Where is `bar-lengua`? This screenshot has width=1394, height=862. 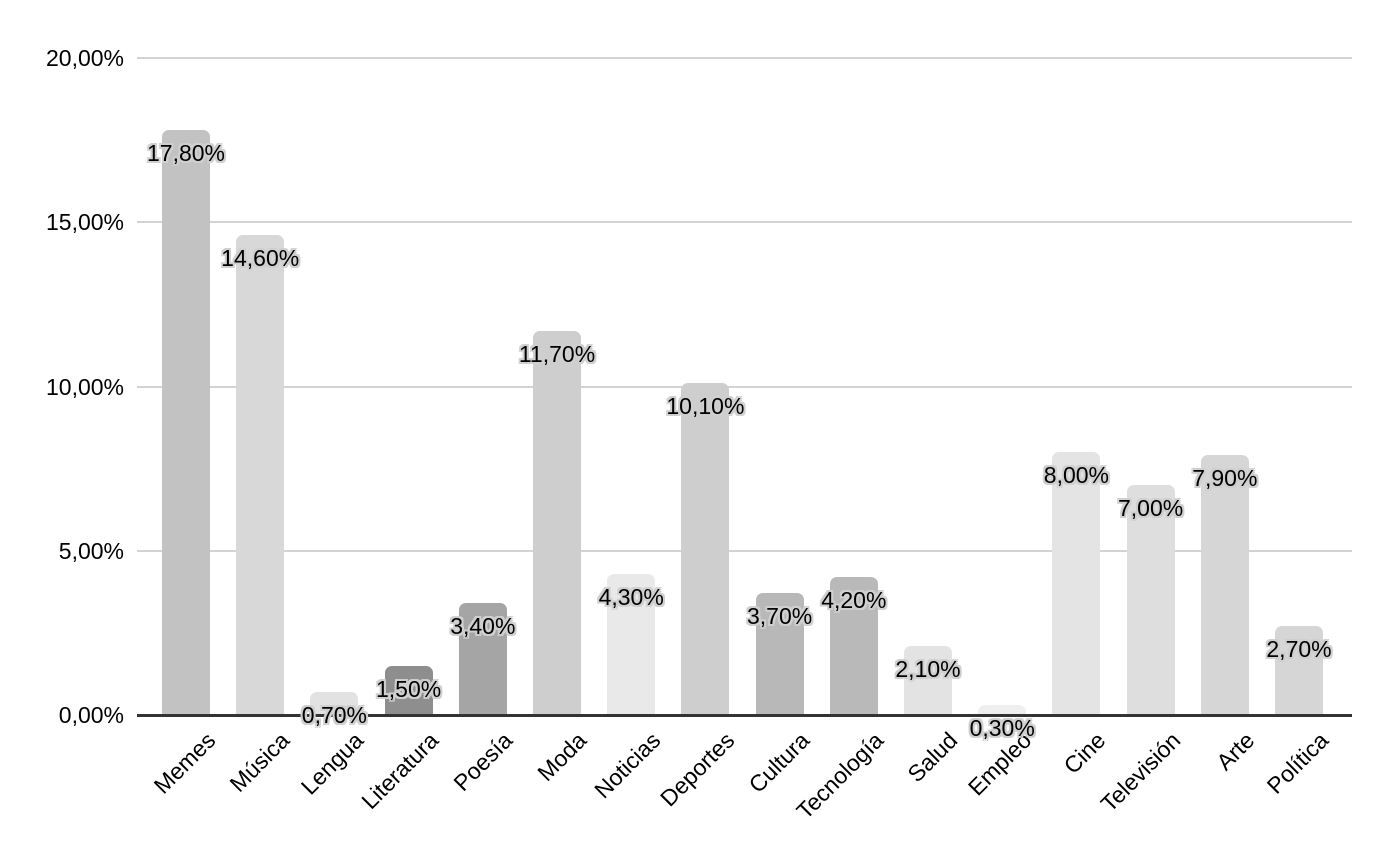 bar-lengua is located at coordinates (334, 703).